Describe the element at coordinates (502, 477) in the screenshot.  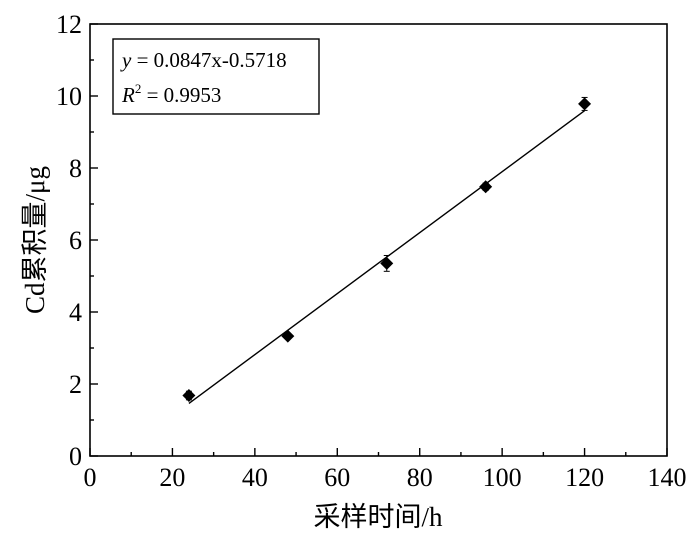
I see `x-tick-label: 100` at that location.